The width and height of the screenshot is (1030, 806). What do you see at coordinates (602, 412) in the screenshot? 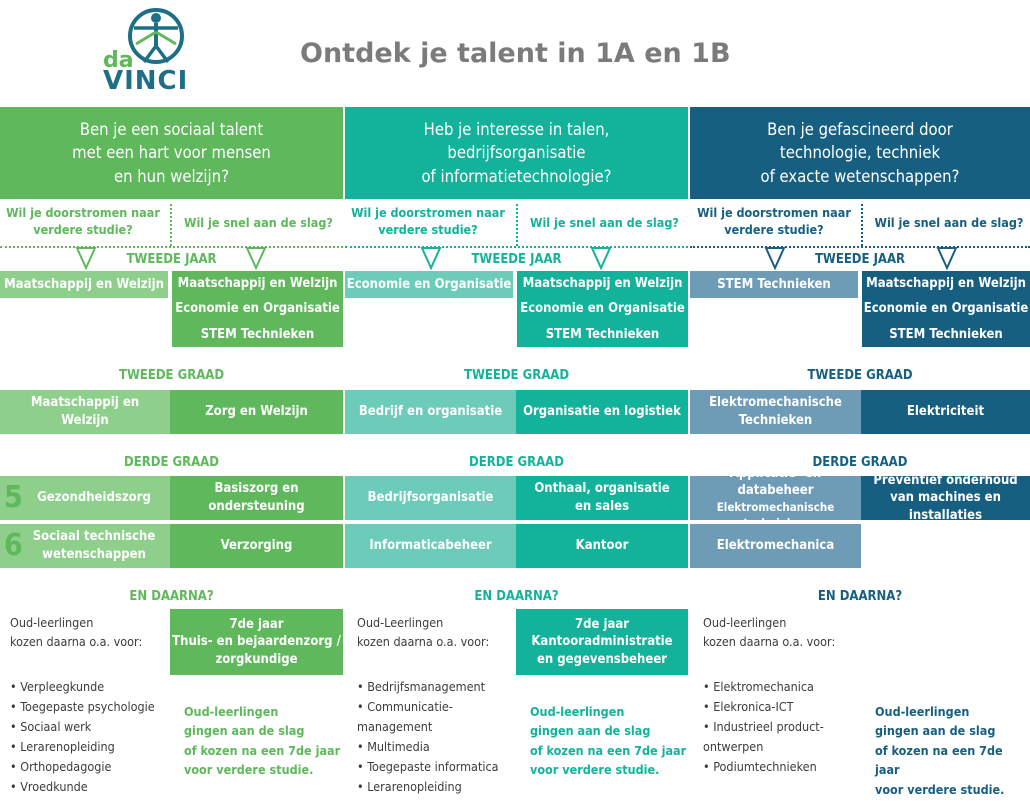
I see `tweede-graad-arbeidsmarkt: Organisatie en logistiek` at bounding box center [602, 412].